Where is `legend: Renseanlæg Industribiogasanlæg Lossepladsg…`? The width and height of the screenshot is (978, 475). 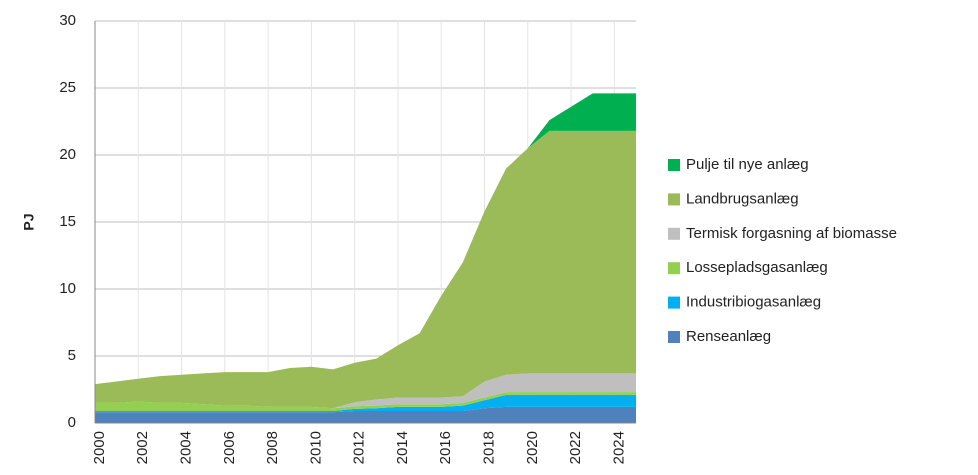
legend: Renseanlæg Industribiogasanlæg Lossepladsg… is located at coordinates (782, 250).